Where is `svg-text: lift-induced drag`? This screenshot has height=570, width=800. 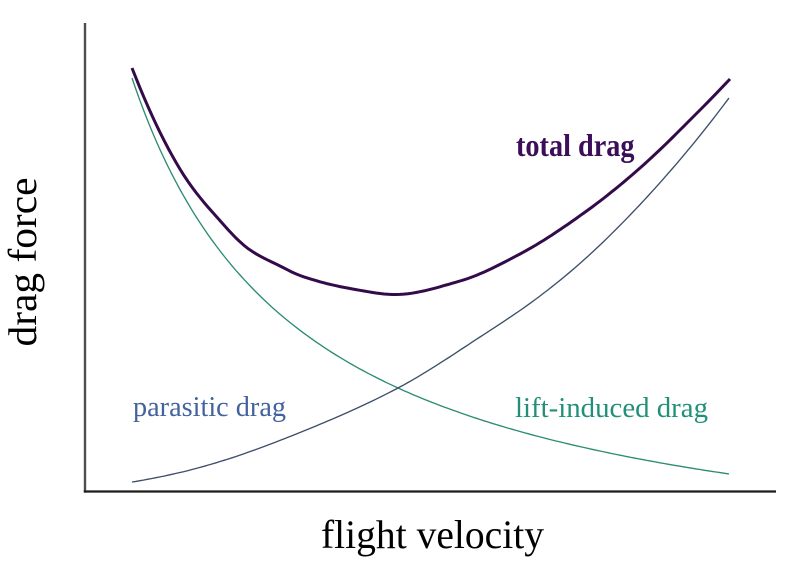 svg-text: lift-induced drag is located at coordinates (611, 408).